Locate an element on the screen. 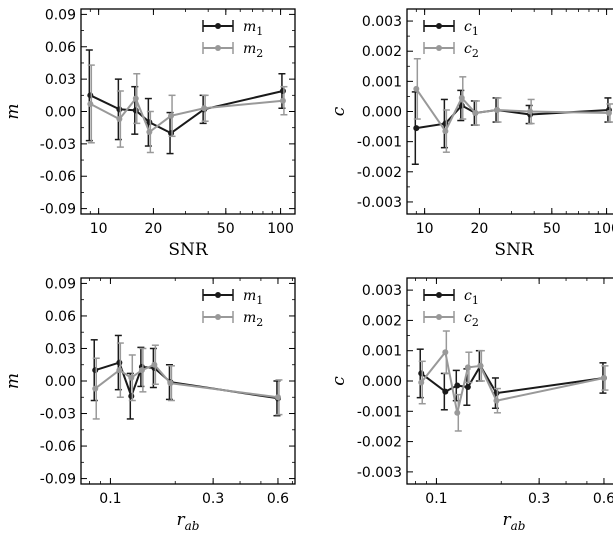 This screenshot has height=539, width=613. x-tick-label: 100 is located at coordinates (280, 229).